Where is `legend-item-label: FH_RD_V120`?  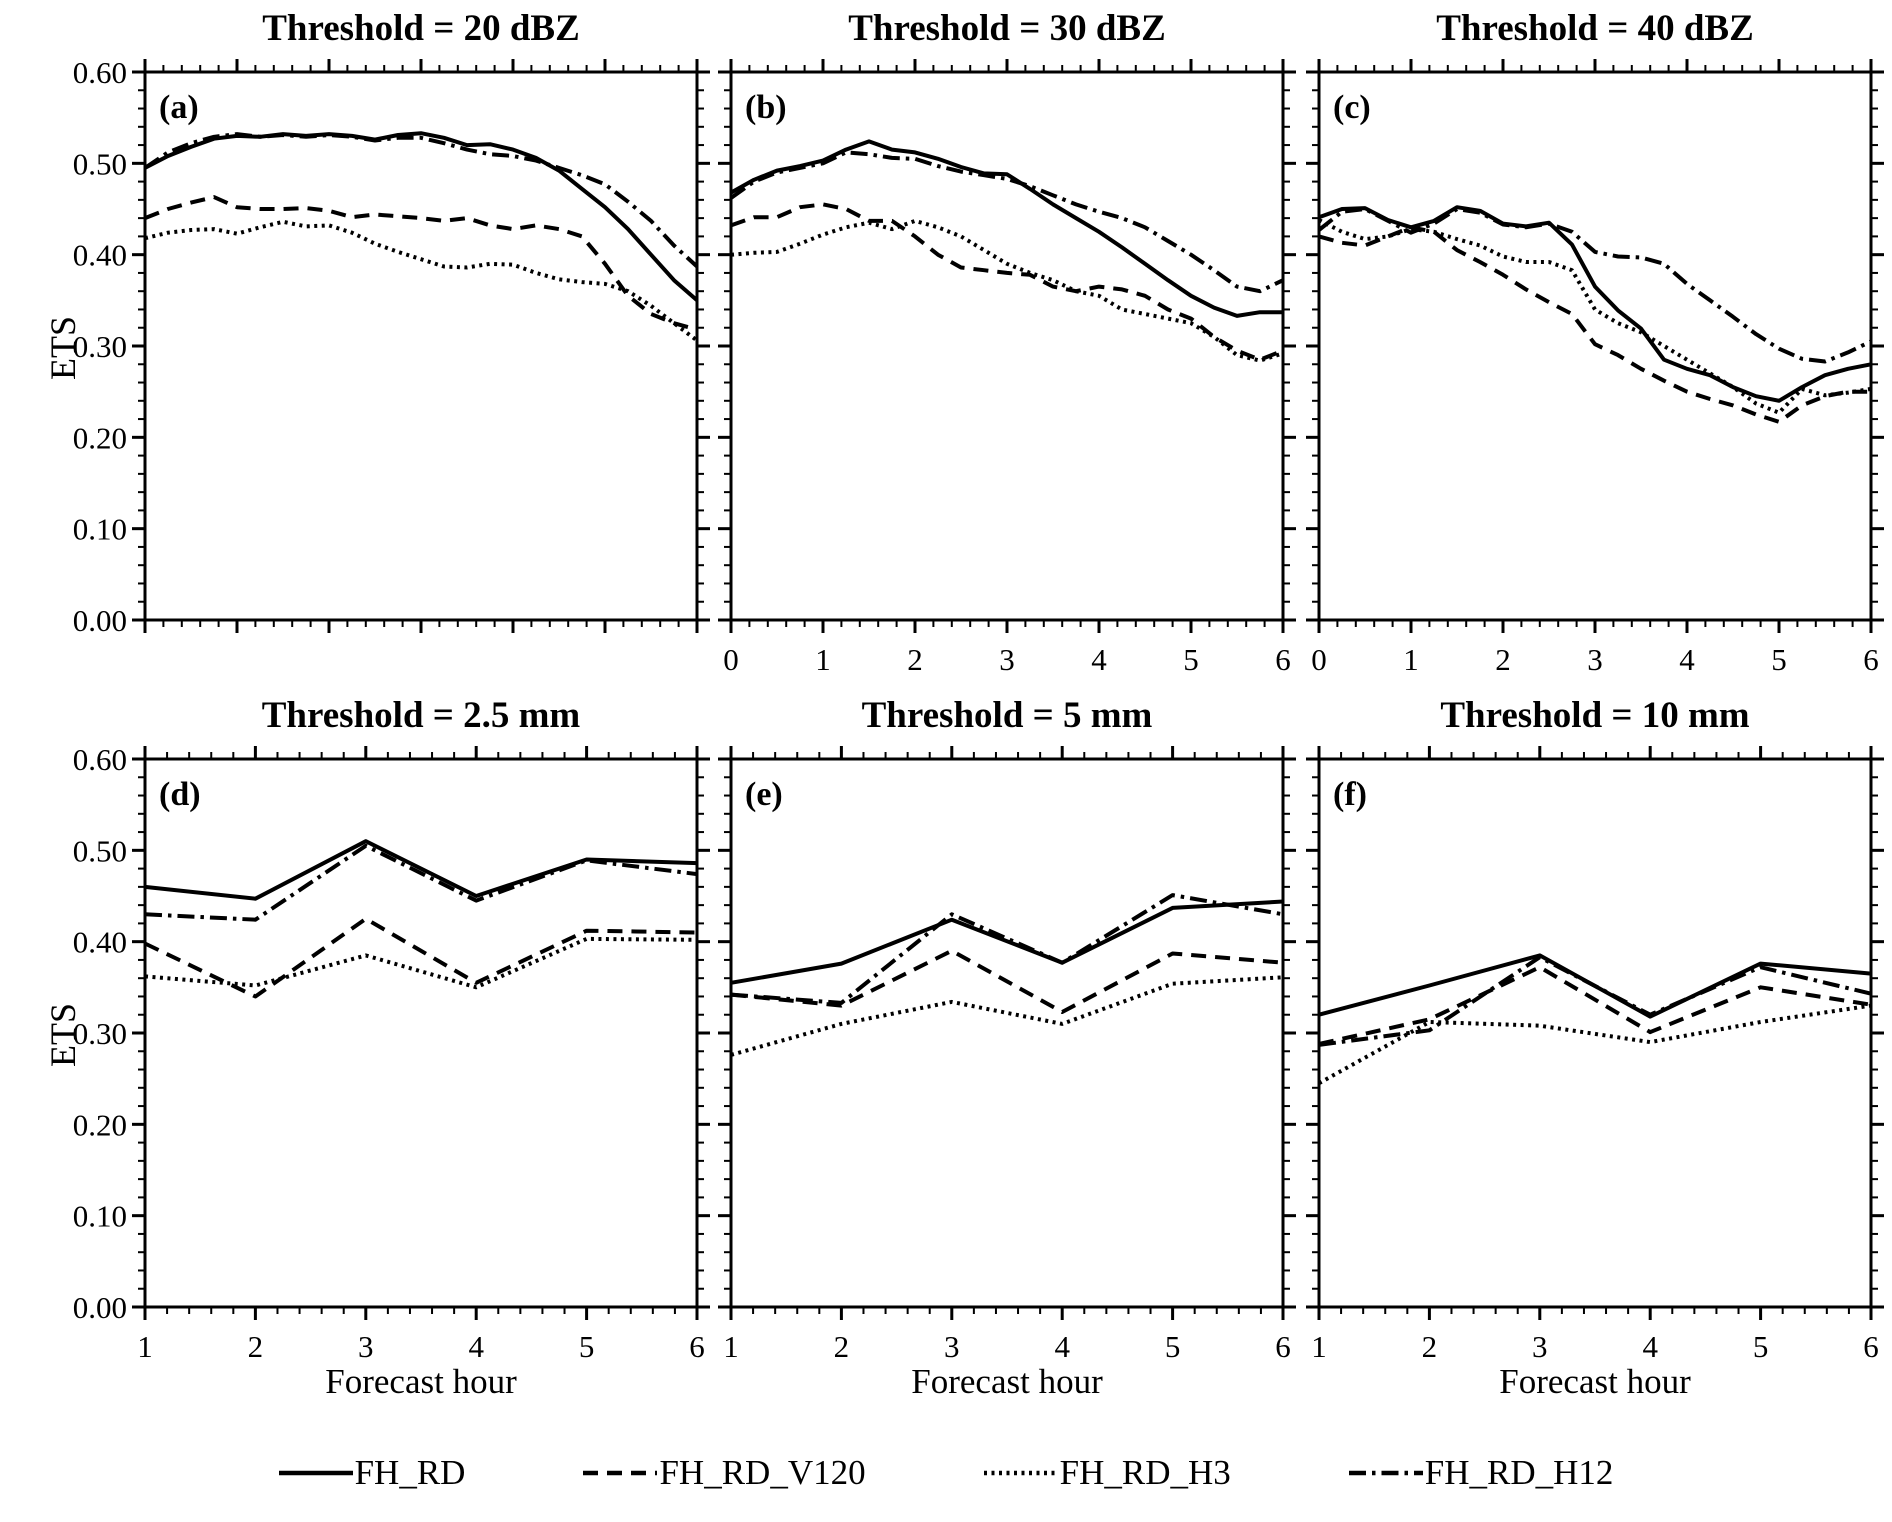
legend-item-label: FH_RD_V120 is located at coordinates (762, 1472).